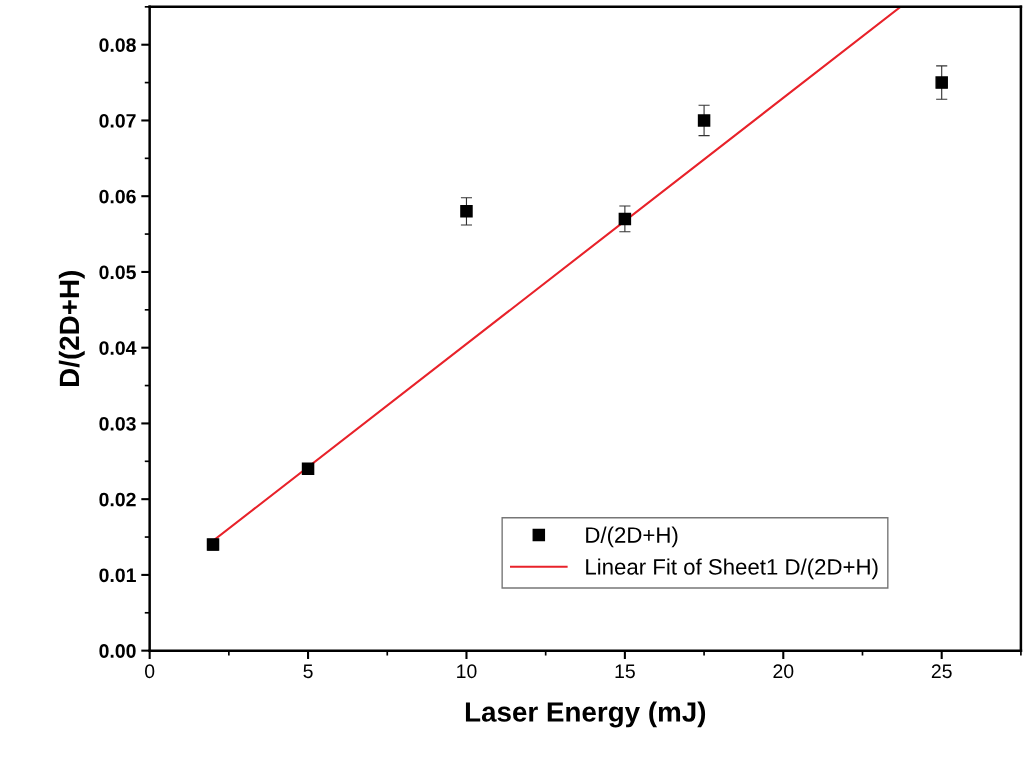 The image size is (1025, 761). I want to click on y-tick-label: 0.08, so click(117, 45).